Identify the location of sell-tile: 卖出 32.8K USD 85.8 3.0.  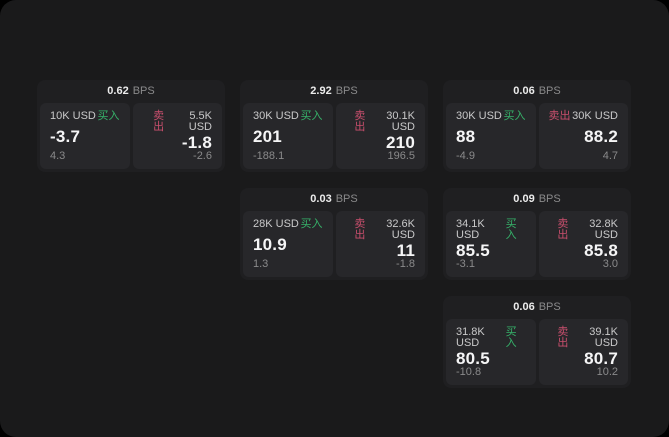
(583, 244).